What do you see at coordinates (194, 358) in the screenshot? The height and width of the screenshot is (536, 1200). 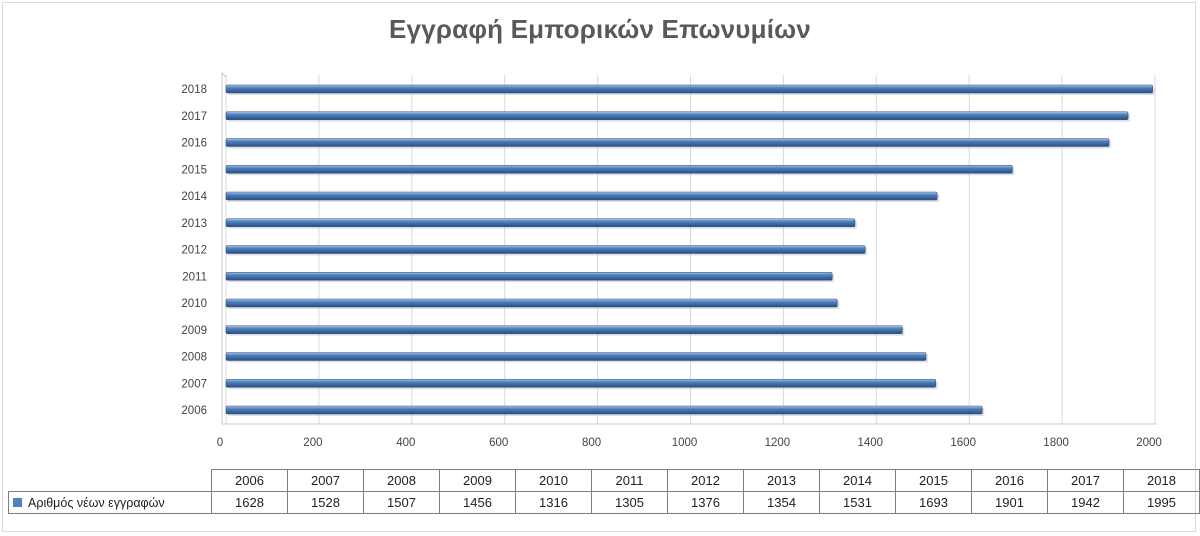 I see `y-tick-label: 2008` at bounding box center [194, 358].